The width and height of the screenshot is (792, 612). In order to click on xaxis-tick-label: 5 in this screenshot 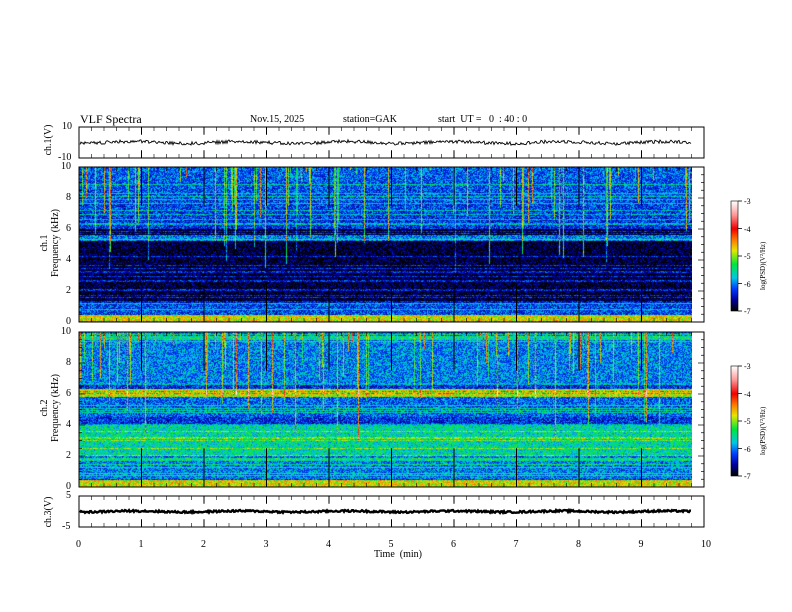, I will do `click(391, 544)`.